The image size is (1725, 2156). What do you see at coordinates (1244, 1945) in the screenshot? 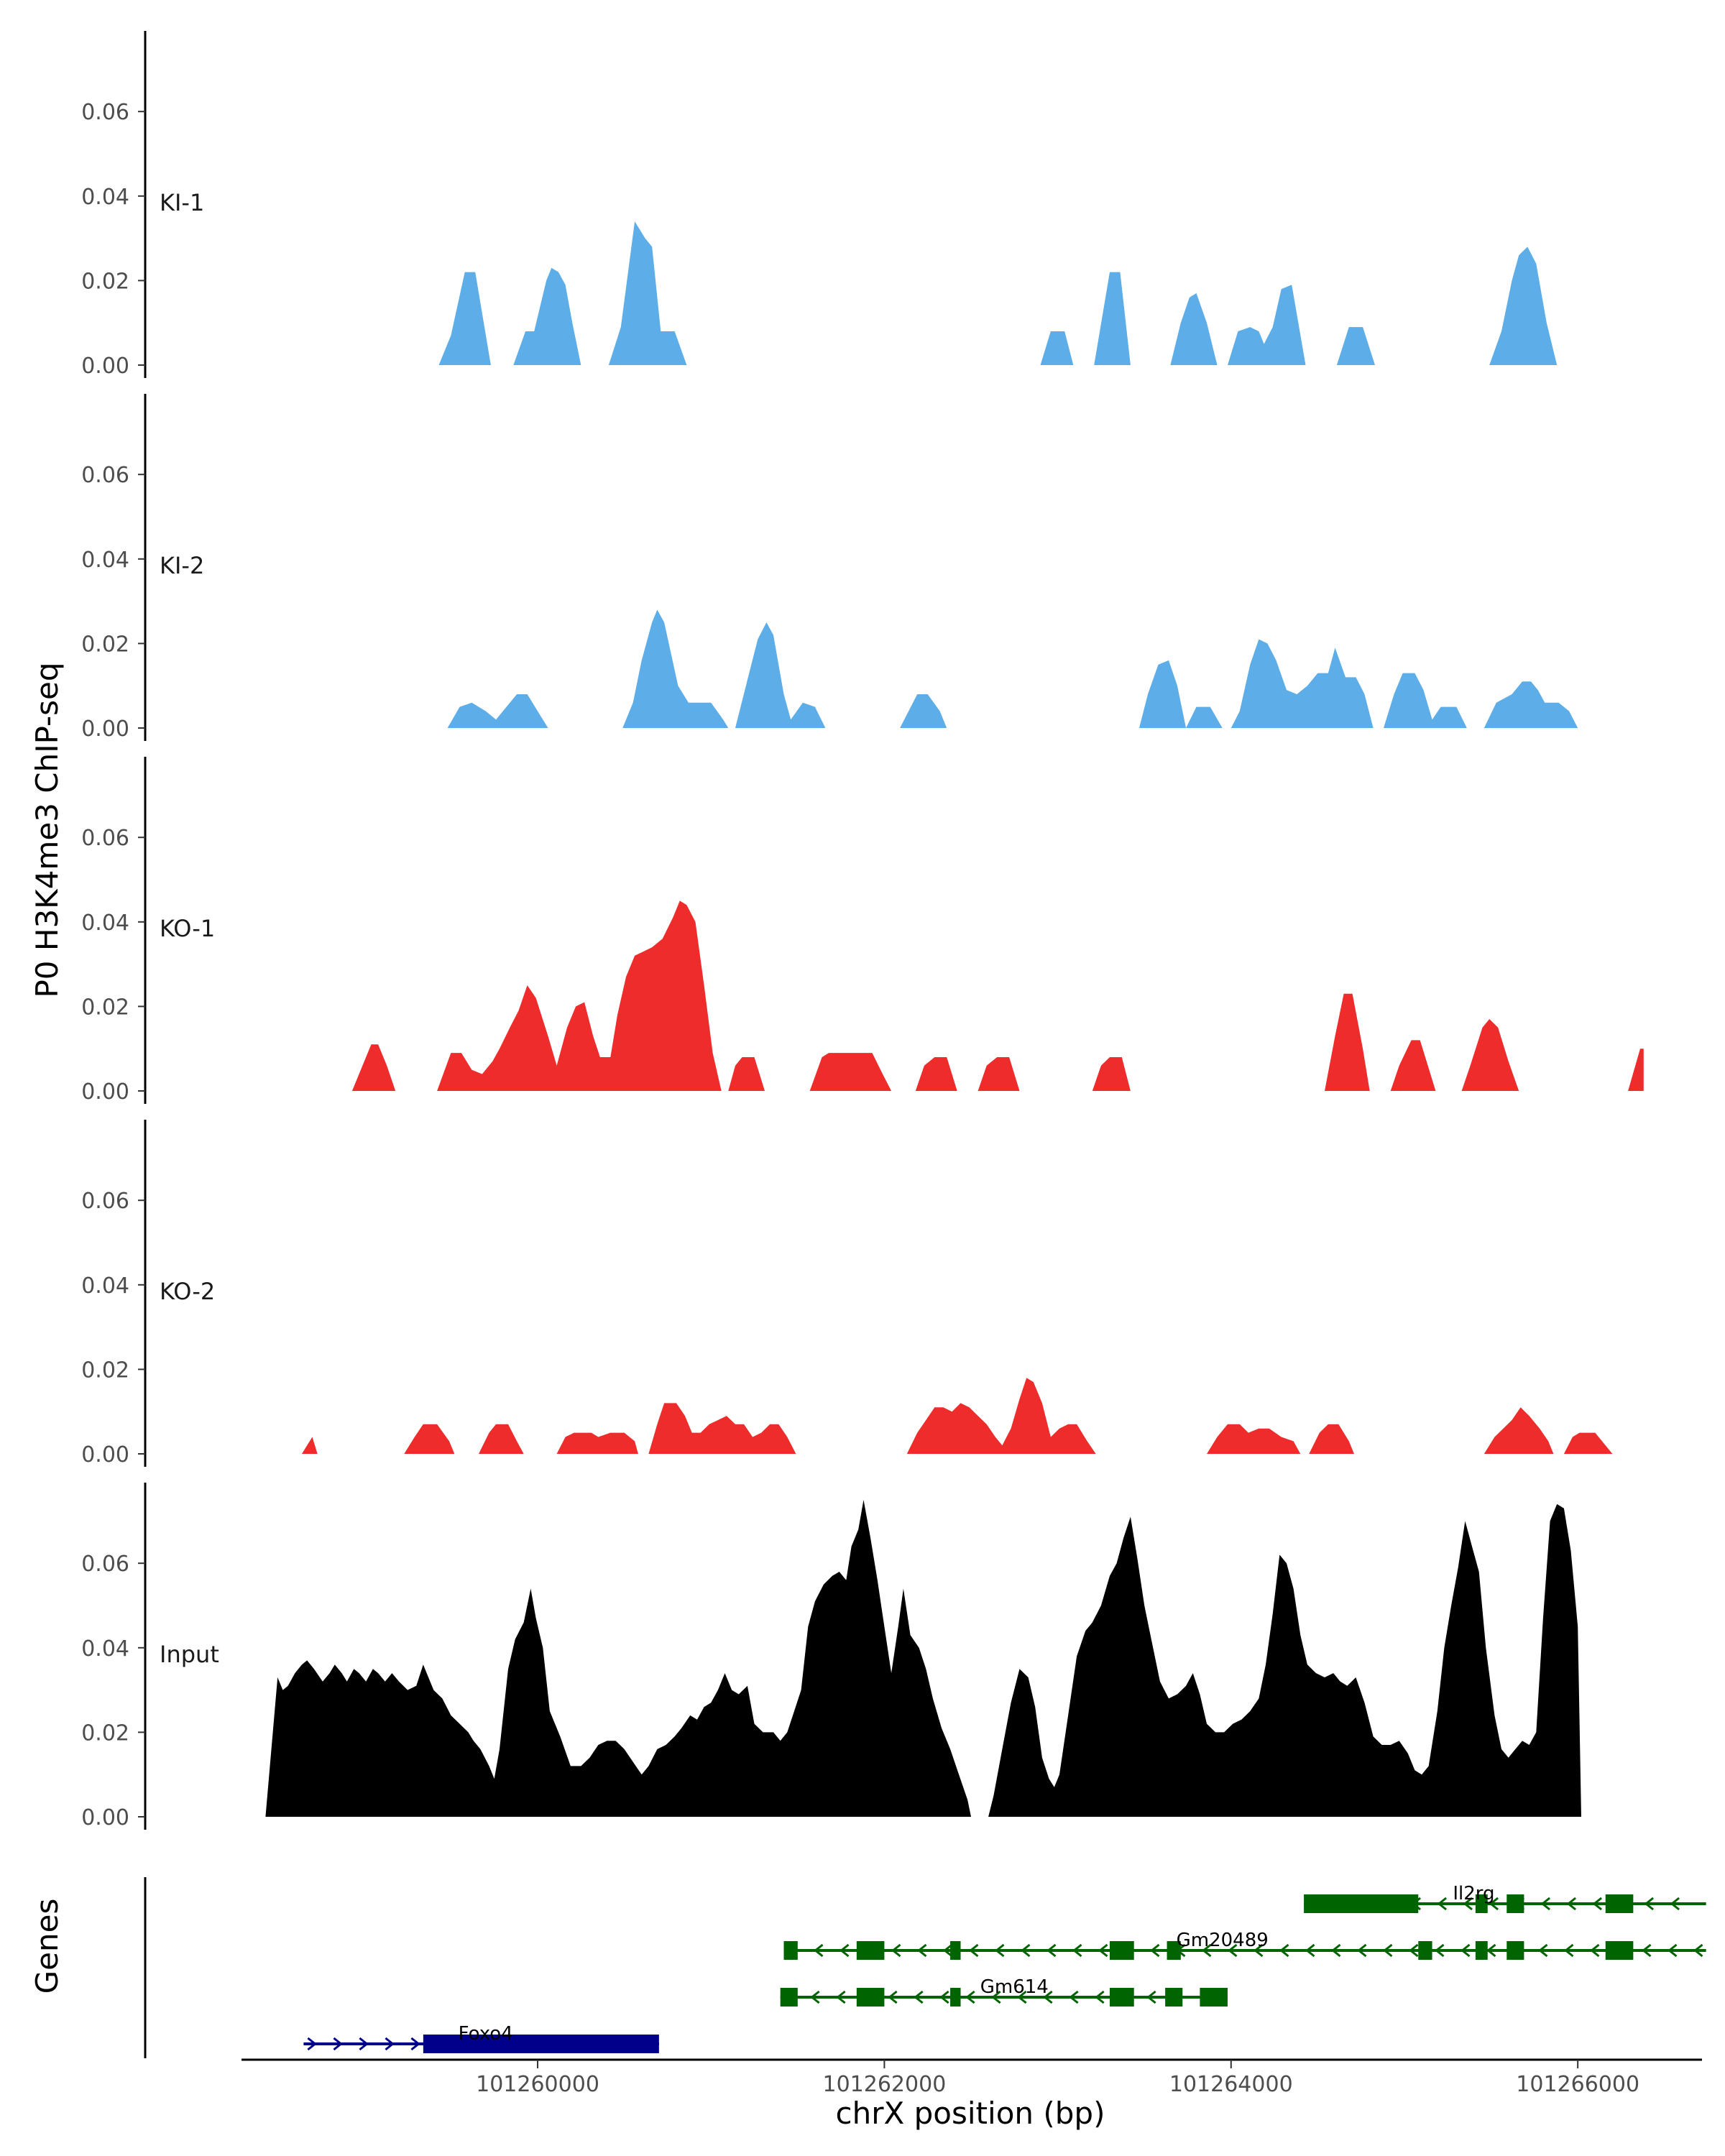
I see `gene-gm20489: Gm20489` at bounding box center [1244, 1945].